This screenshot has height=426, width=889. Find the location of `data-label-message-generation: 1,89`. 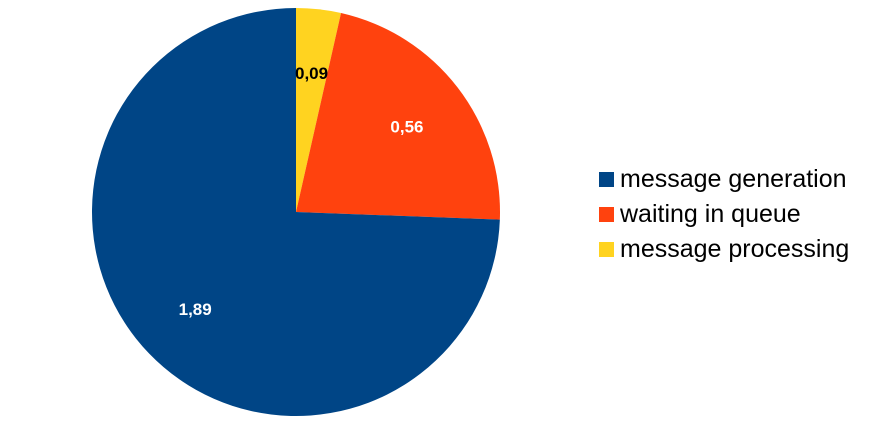

data-label-message-generation: 1,89 is located at coordinates (195, 309).